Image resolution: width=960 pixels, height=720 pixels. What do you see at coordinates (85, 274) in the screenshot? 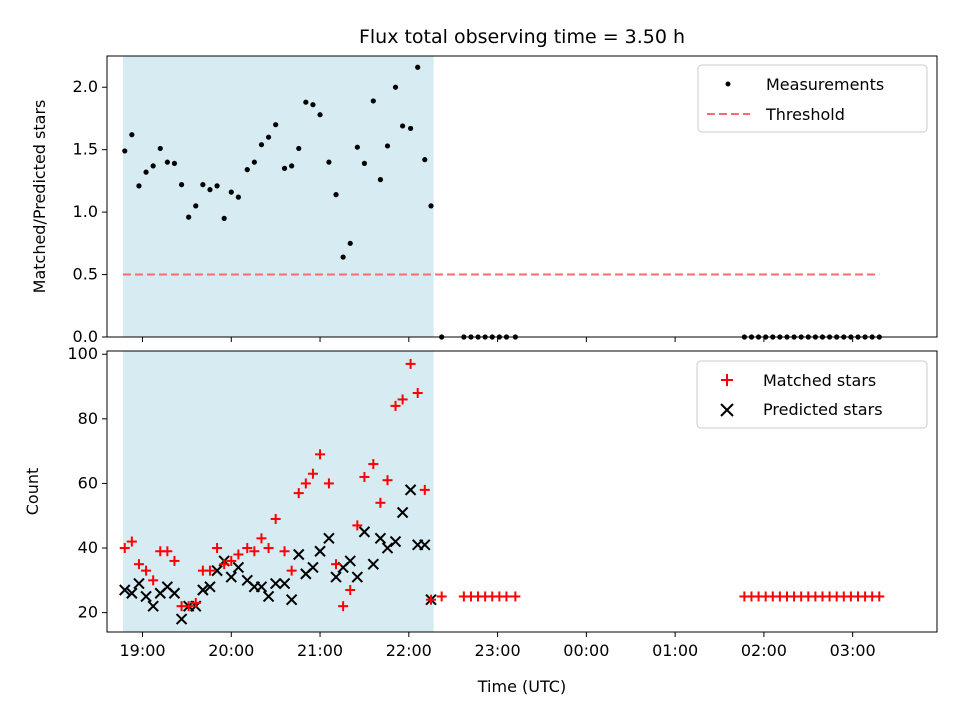
I see `y-tick-label: 0.5` at bounding box center [85, 274].